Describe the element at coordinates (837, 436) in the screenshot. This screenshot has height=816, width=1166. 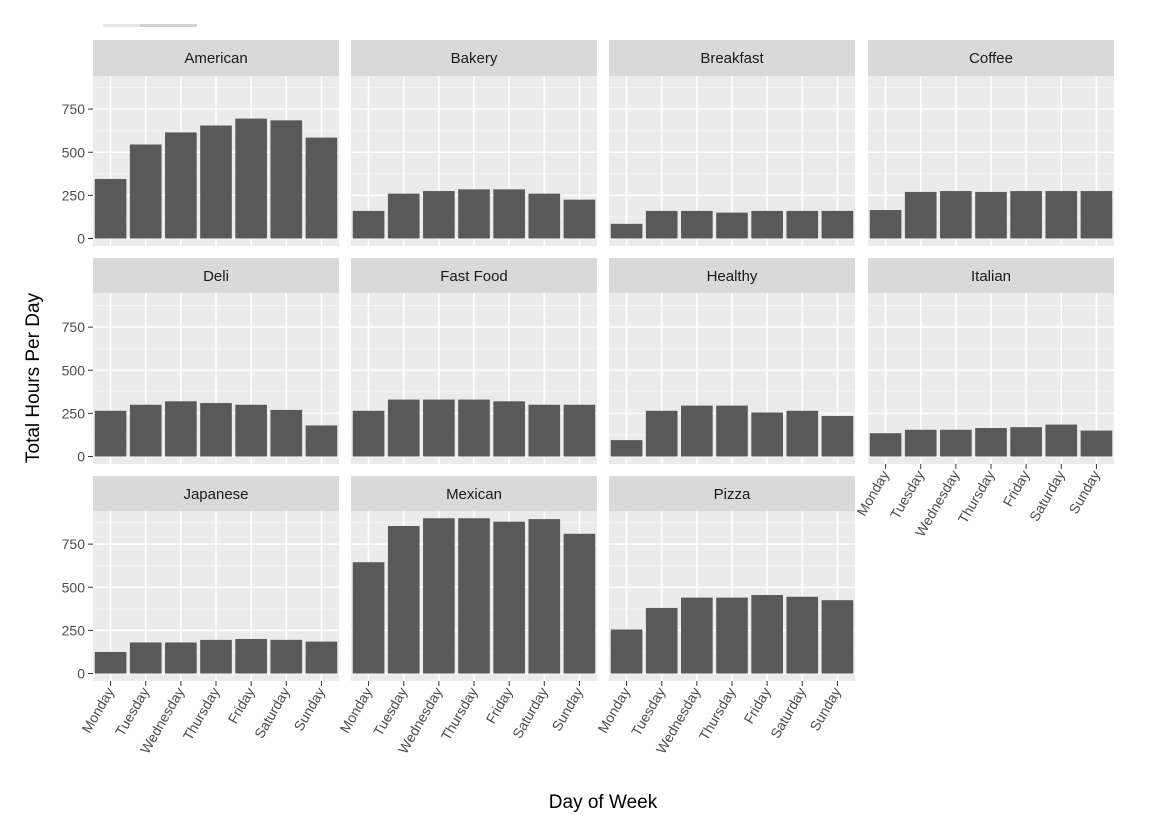
I see `bar-healthy-sunday` at that location.